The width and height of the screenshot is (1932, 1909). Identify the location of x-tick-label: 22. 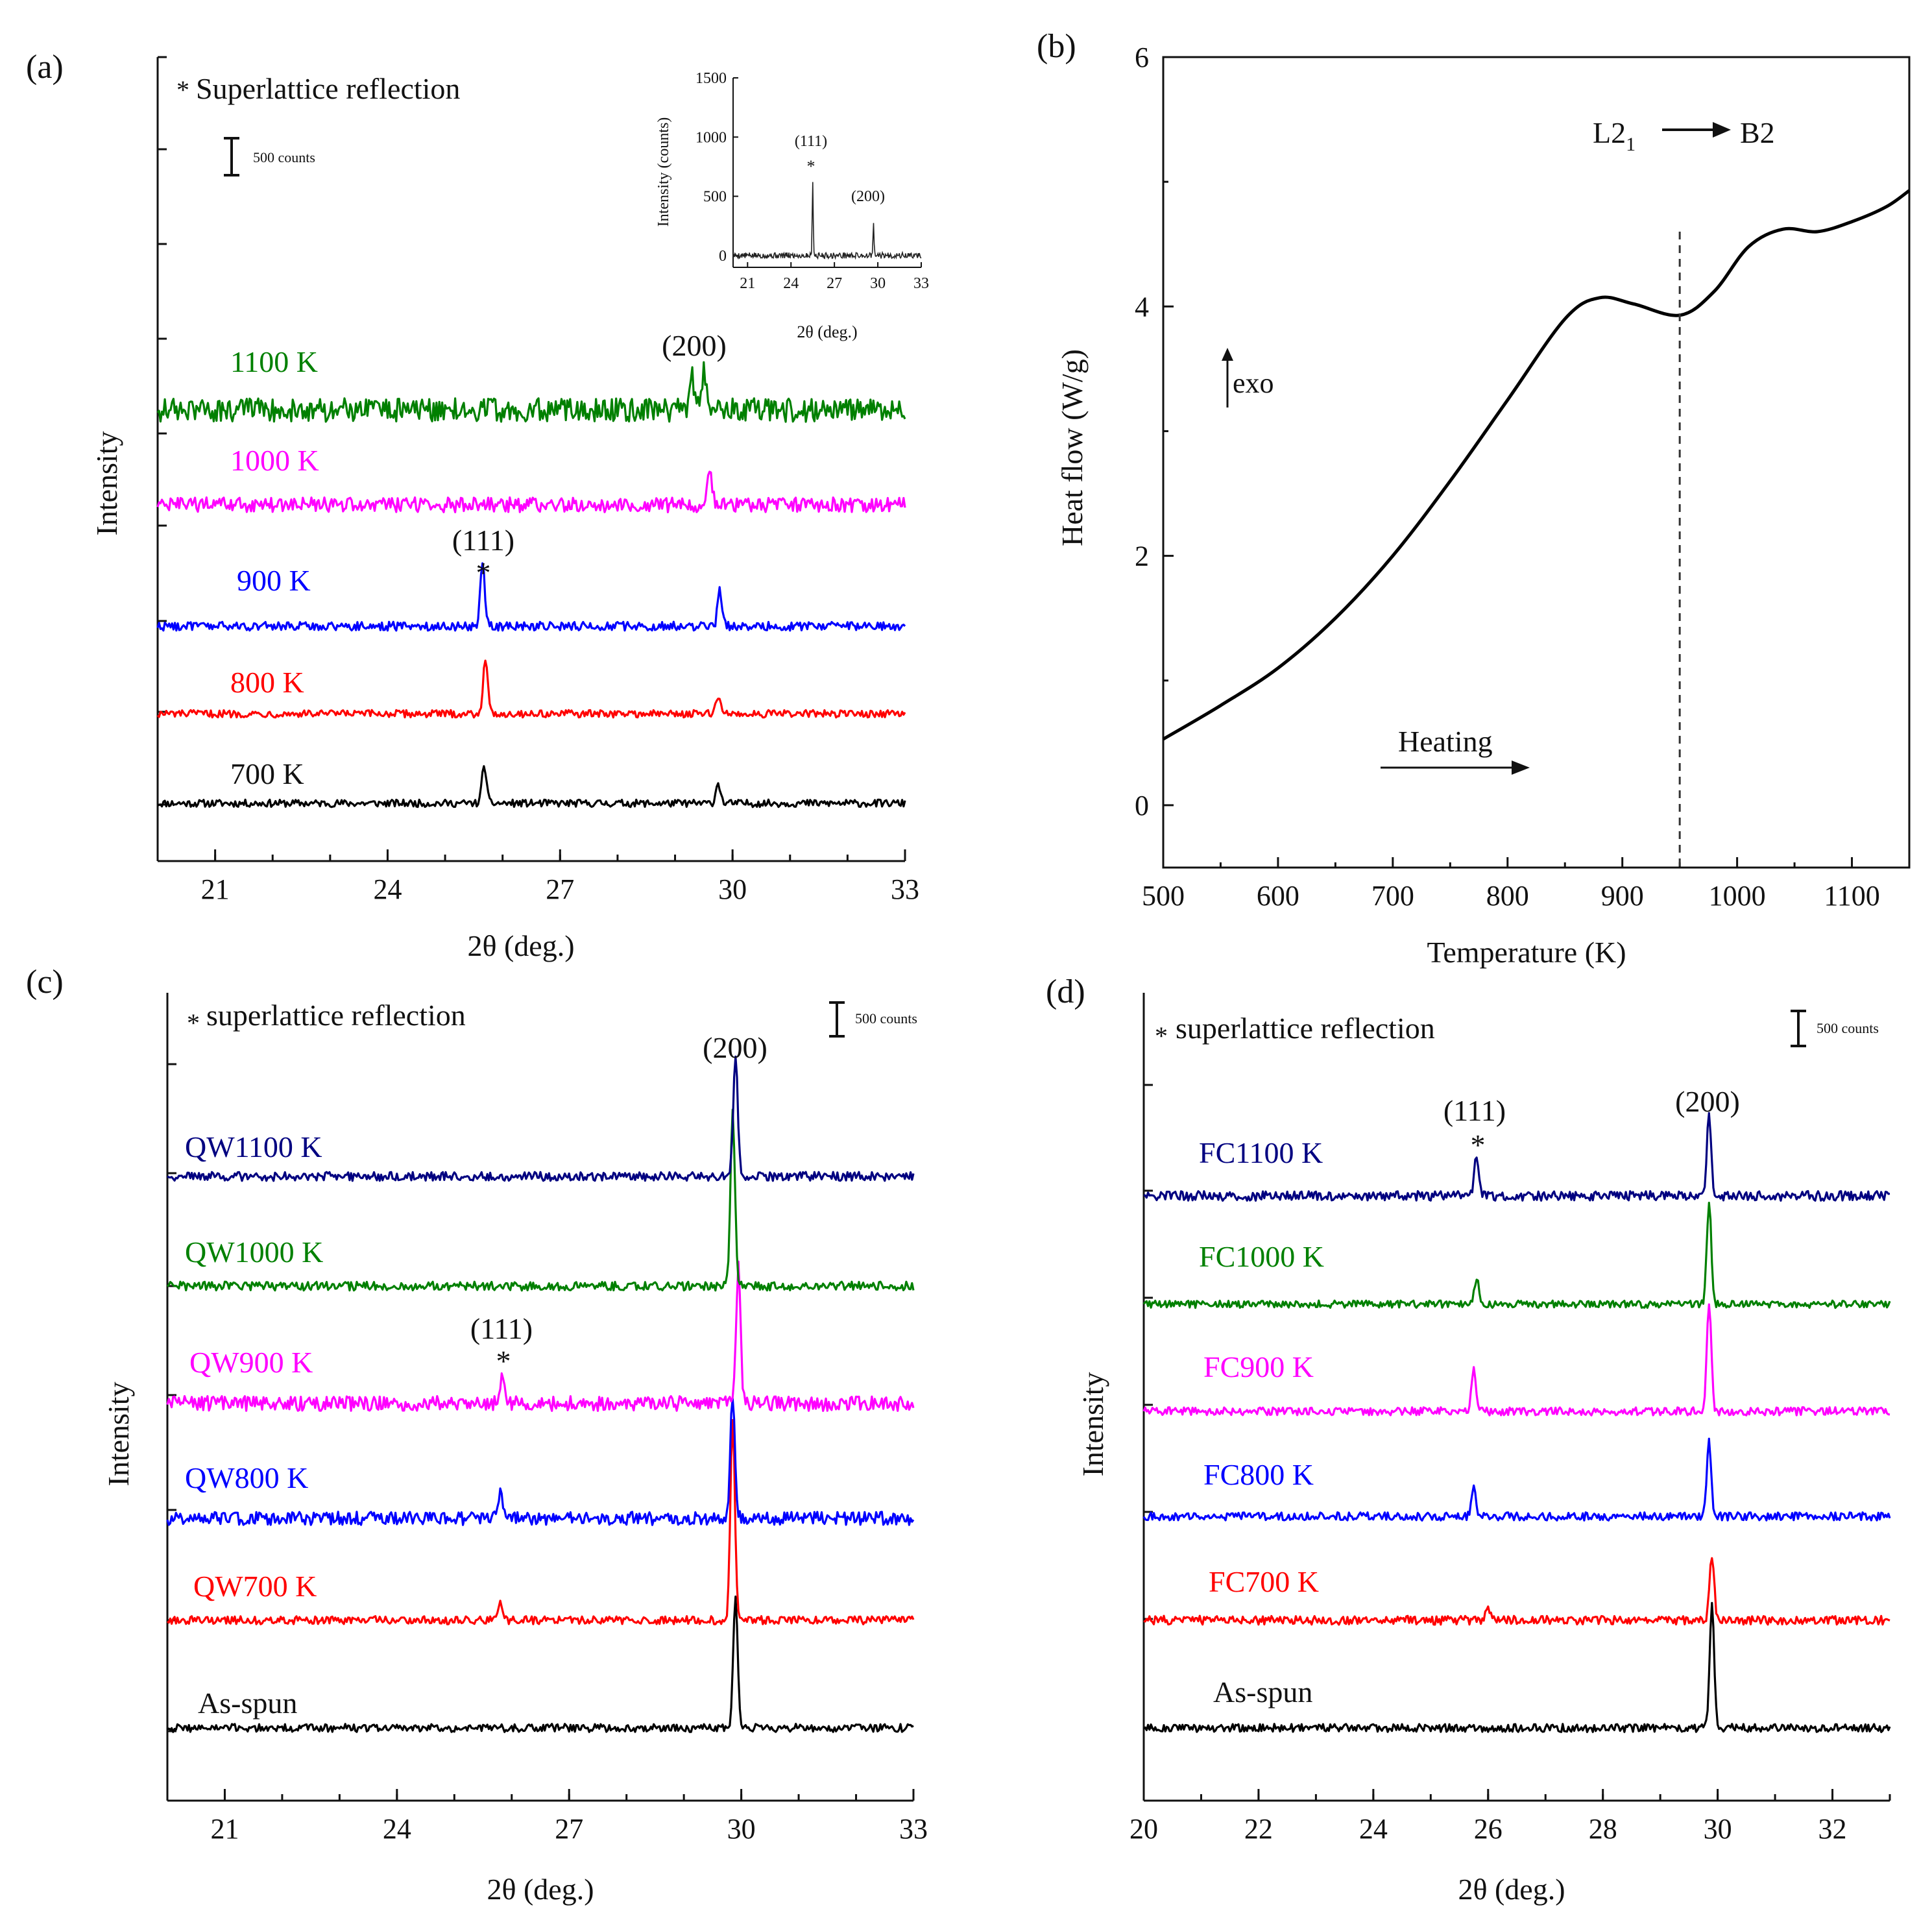
(1258, 1829).